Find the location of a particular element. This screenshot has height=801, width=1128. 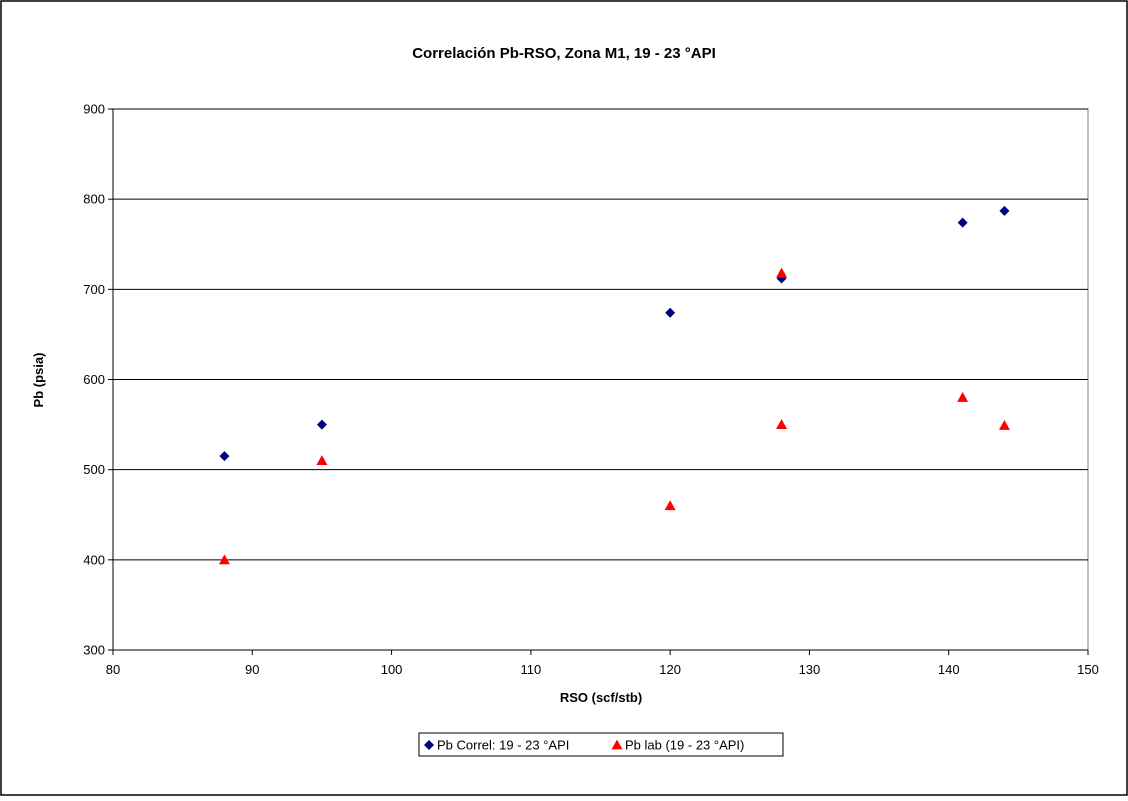

x-tick-label-80: 80 is located at coordinates (113, 669).